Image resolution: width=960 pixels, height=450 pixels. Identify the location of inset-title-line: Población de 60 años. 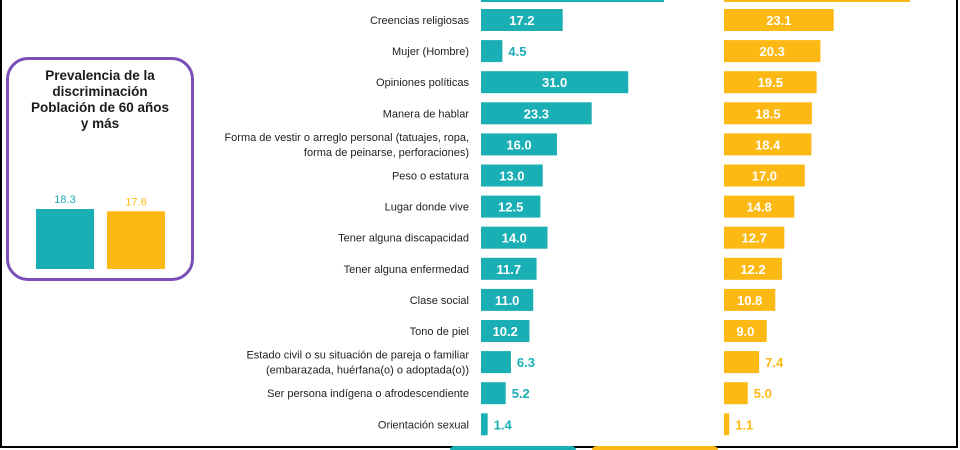
(100, 107).